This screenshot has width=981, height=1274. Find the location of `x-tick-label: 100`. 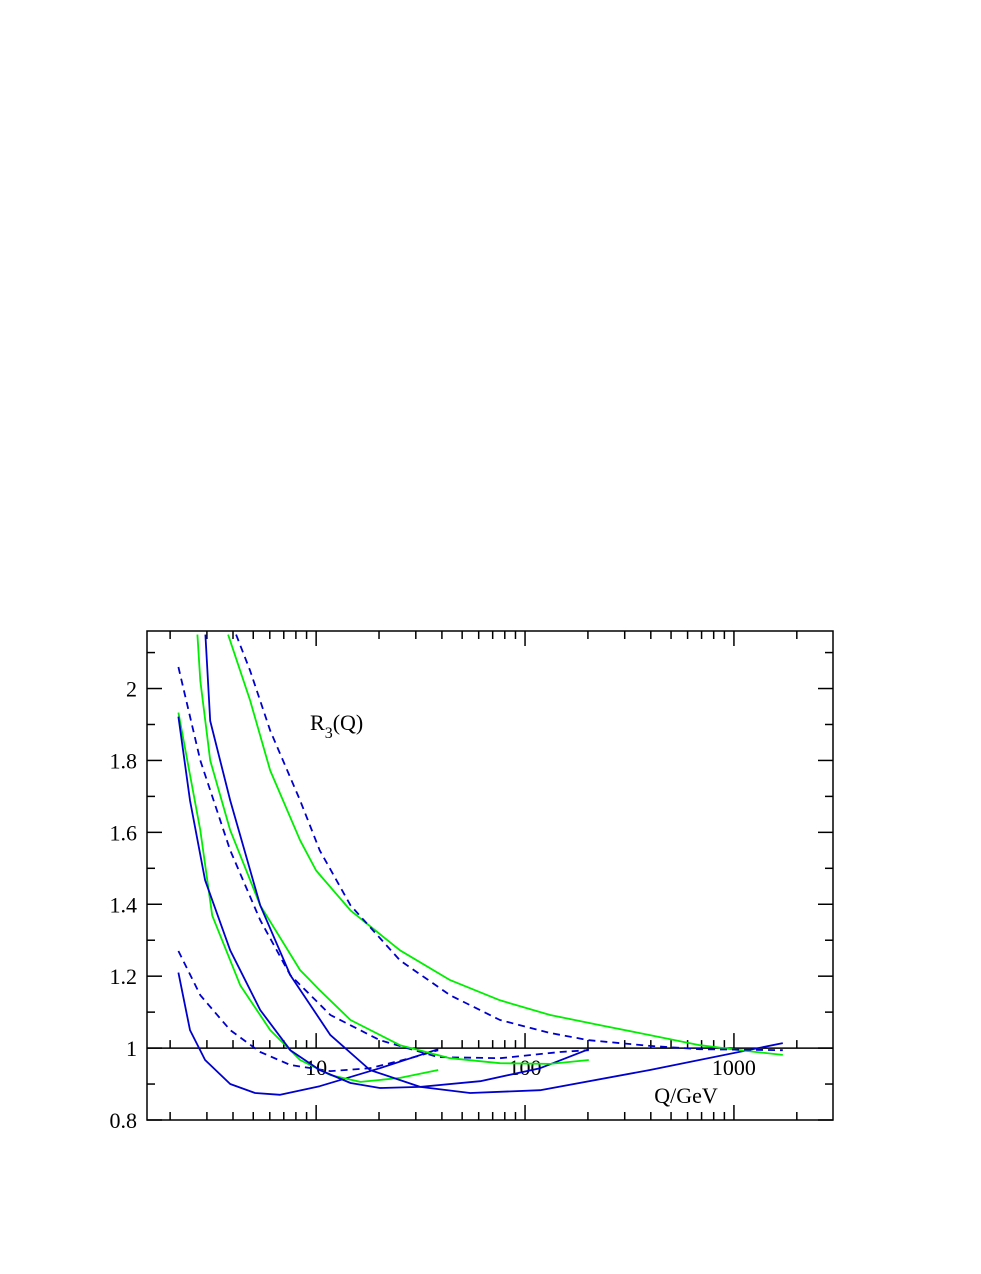

x-tick-label: 100 is located at coordinates (525, 1067).